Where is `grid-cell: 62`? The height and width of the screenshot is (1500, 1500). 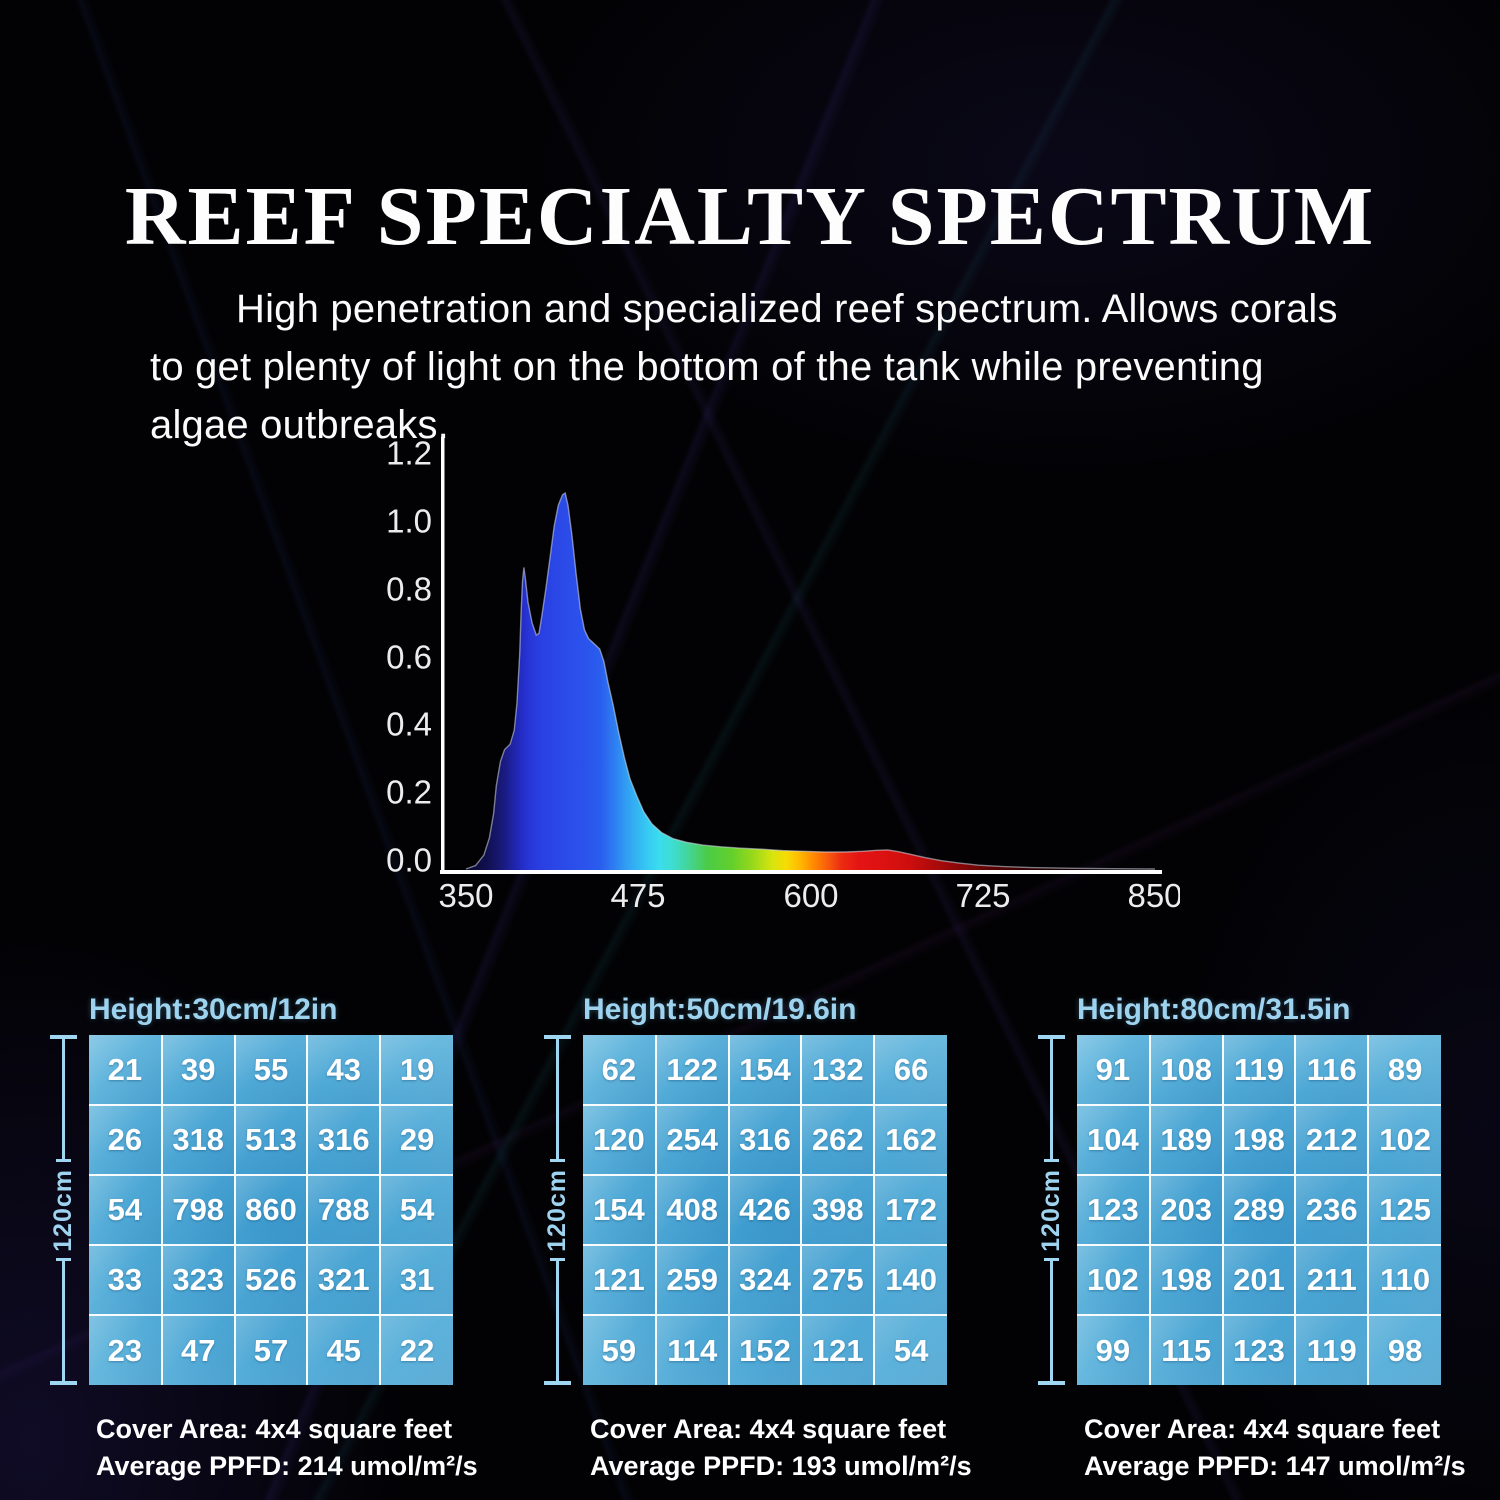 grid-cell: 62 is located at coordinates (619, 1070).